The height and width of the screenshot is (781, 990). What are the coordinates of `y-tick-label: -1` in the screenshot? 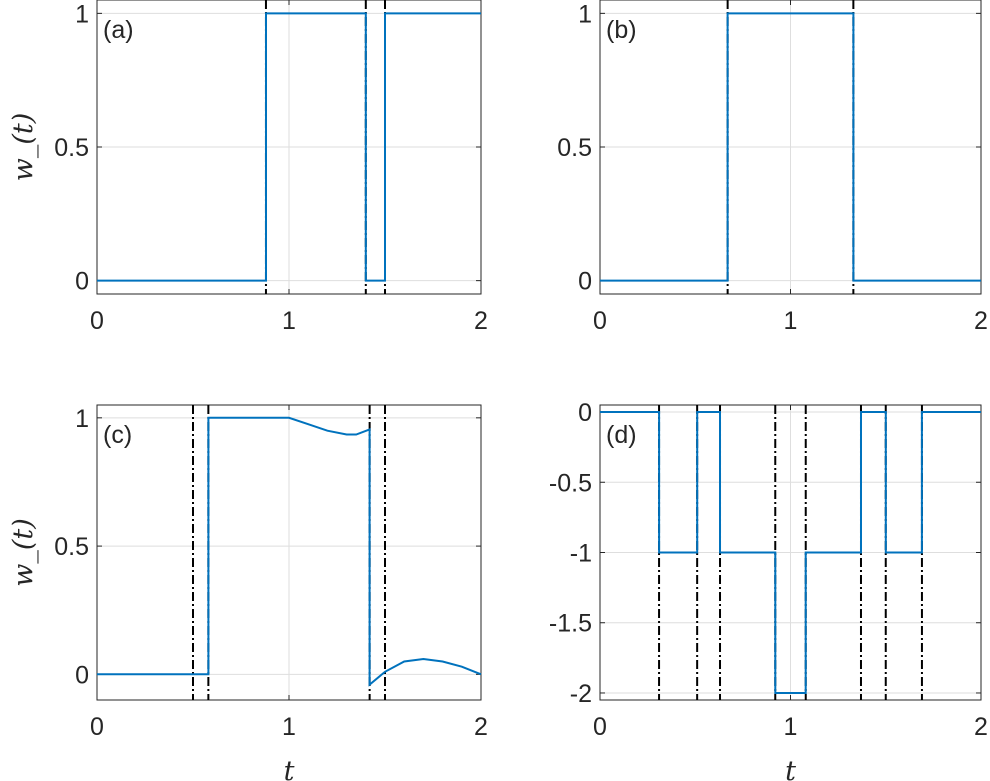 It's located at (581, 554).